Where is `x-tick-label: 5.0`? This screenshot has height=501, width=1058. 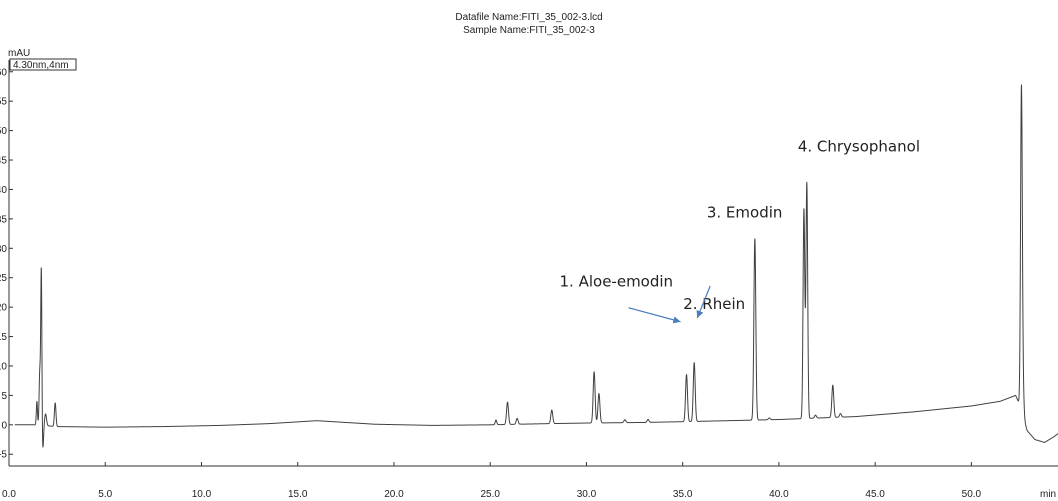 x-tick-label: 5.0 is located at coordinates (105, 494).